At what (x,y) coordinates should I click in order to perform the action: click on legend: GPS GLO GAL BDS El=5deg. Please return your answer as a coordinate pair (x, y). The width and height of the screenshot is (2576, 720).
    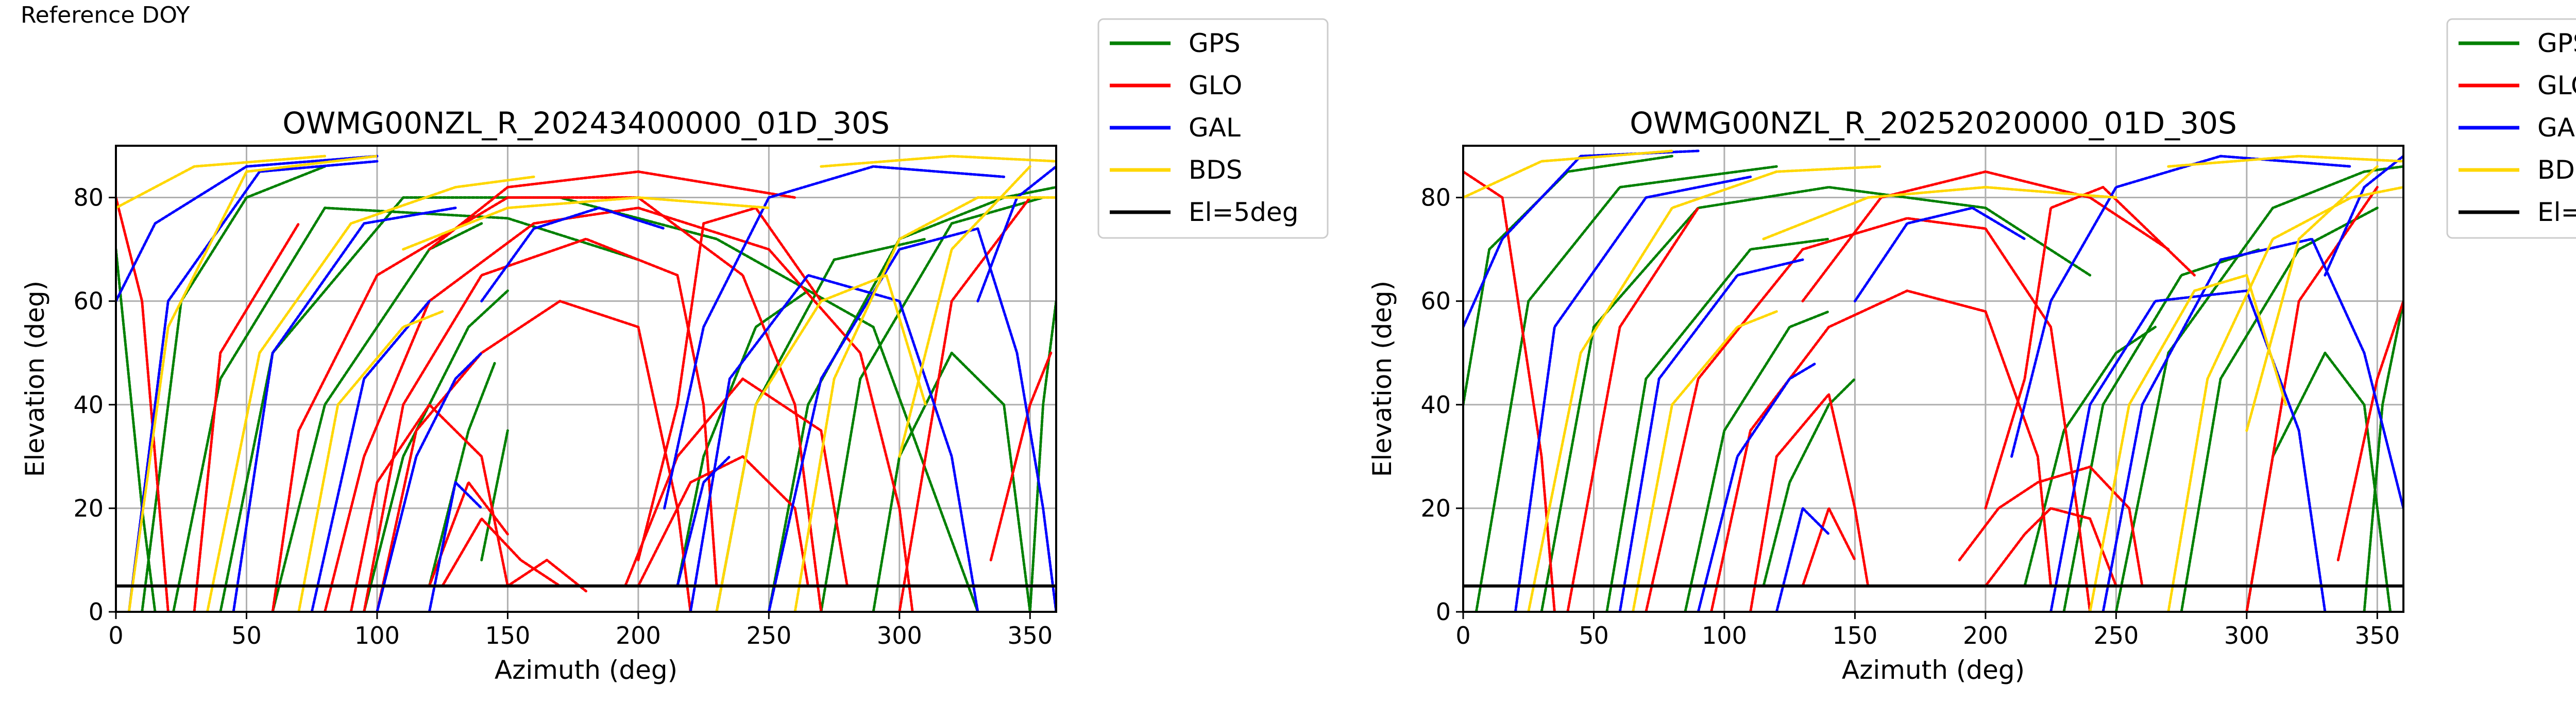
    Looking at the image, I should click on (2511, 128).